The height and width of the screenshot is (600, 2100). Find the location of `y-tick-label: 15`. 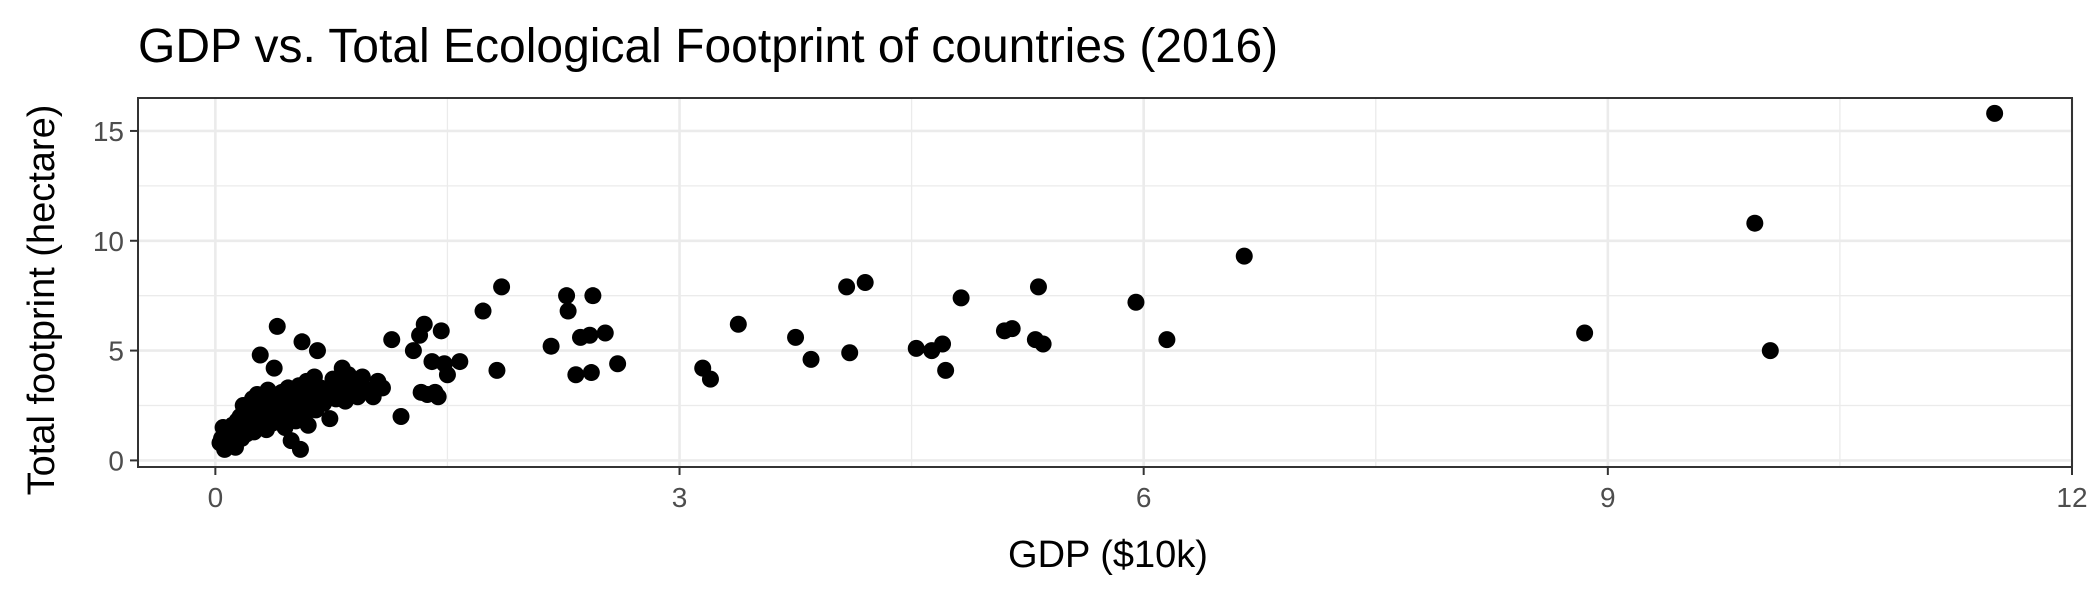

y-tick-label: 15 is located at coordinates (108, 131).